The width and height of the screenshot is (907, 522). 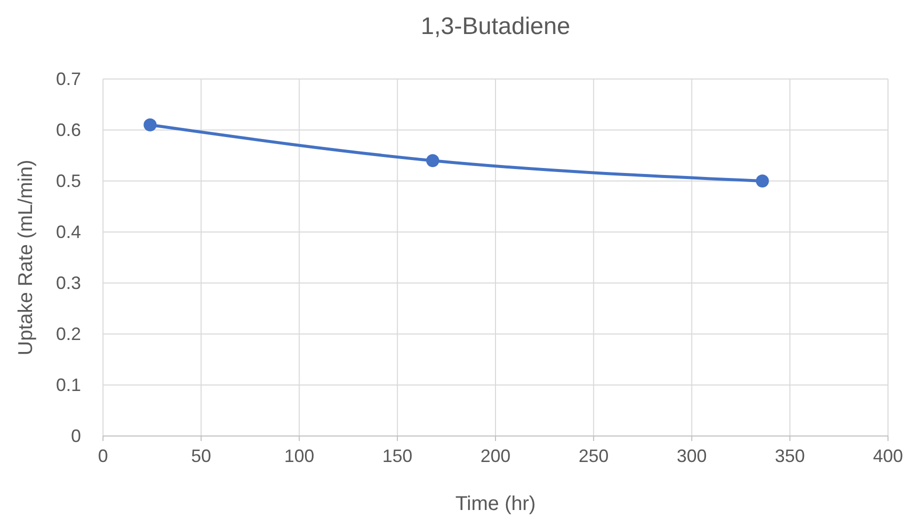 I want to click on y-axis-title: Uptake Rate (mL/min), so click(x=26, y=258).